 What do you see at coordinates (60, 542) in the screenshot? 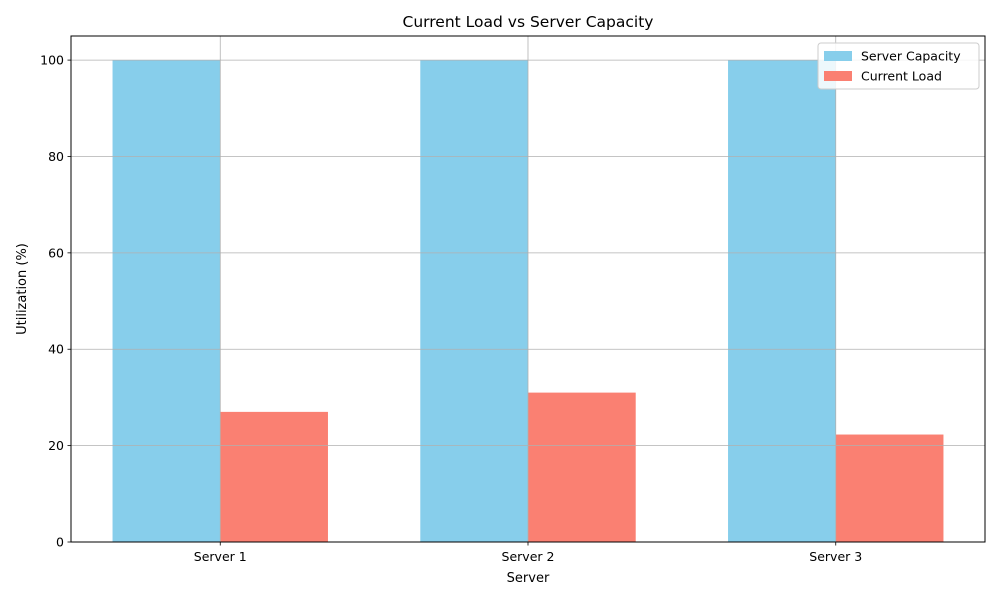
I see `y-tick-label: 0` at bounding box center [60, 542].